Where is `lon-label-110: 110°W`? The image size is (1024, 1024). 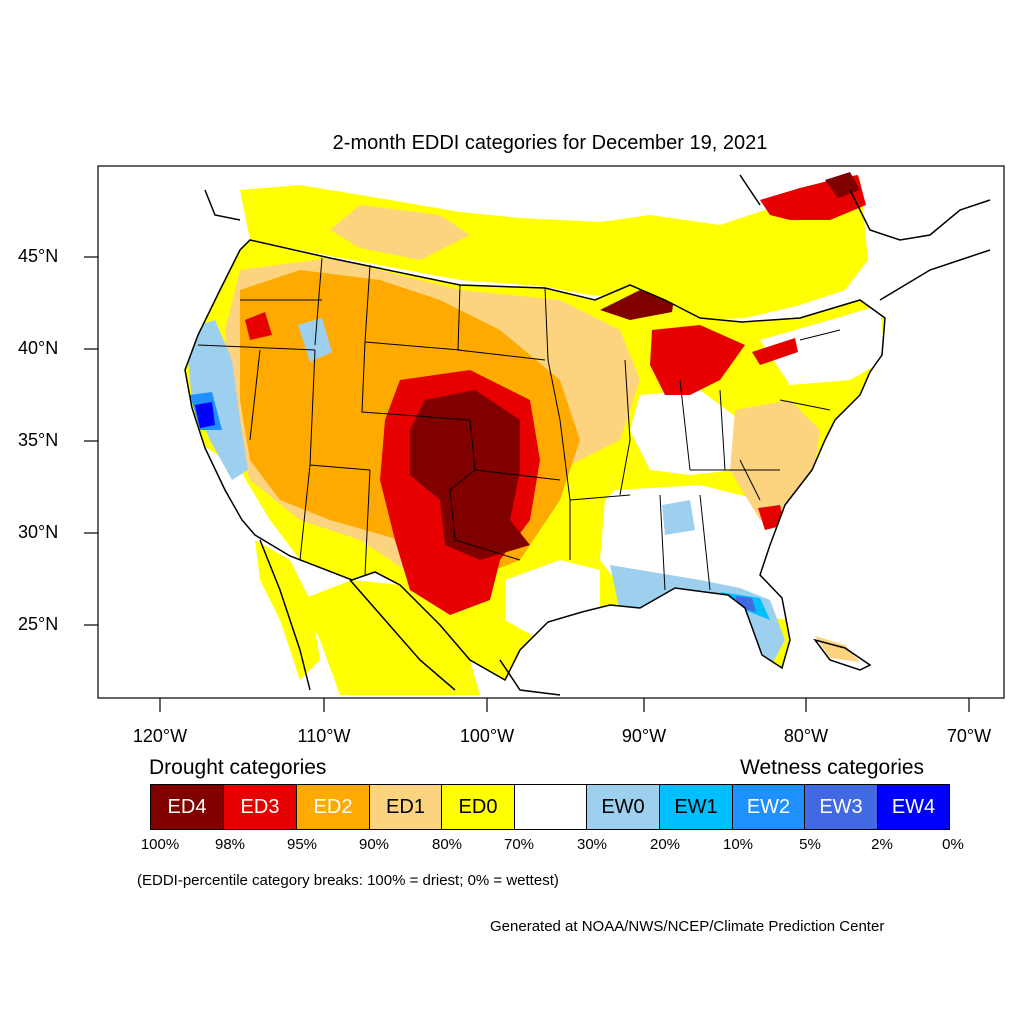 lon-label-110: 110°W is located at coordinates (324, 736).